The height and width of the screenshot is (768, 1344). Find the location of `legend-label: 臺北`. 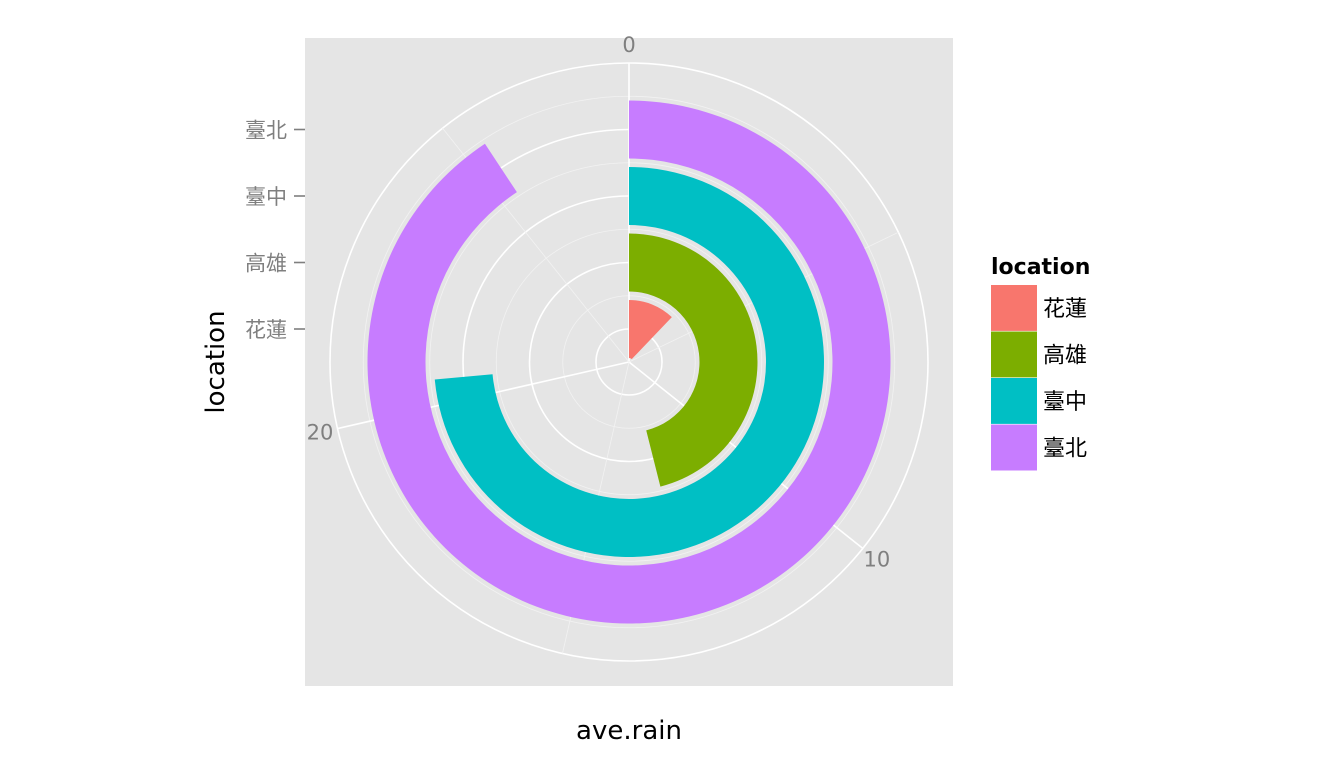

legend-label: 臺北 is located at coordinates (1065, 449).